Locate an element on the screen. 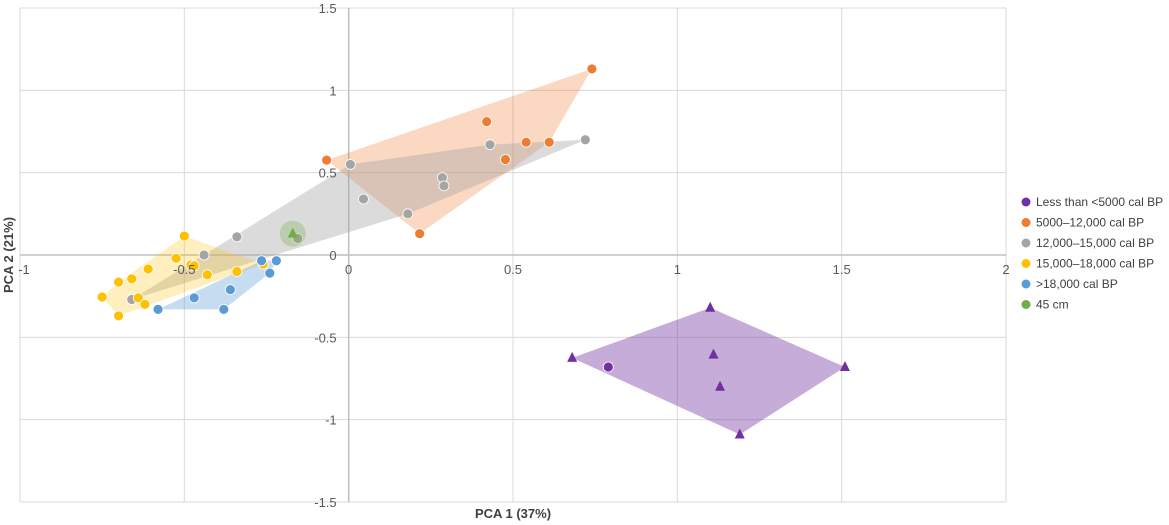  x-tick-label: 0 is located at coordinates (348, 269).